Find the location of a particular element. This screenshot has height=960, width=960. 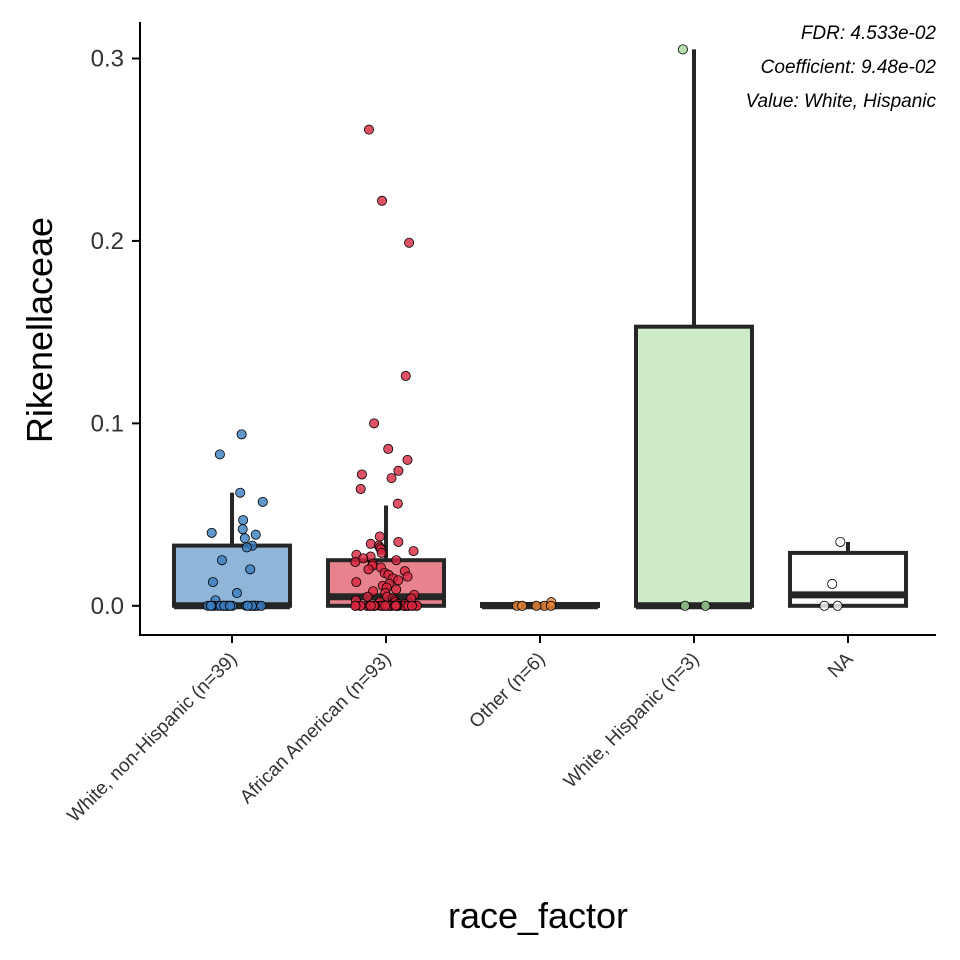

y-axis-ticks: 0.0 0.1 0.2 0.3 is located at coordinates (115, 332).